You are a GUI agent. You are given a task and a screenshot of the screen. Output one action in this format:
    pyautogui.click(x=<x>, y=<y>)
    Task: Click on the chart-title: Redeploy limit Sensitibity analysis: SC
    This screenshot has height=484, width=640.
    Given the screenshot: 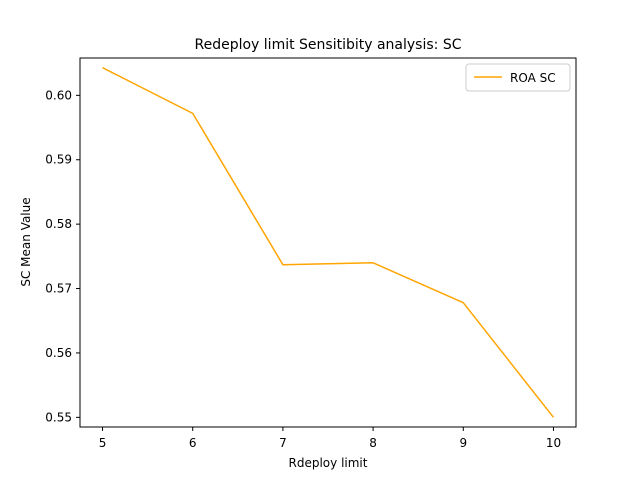 What is the action you would take?
    pyautogui.click(x=328, y=45)
    